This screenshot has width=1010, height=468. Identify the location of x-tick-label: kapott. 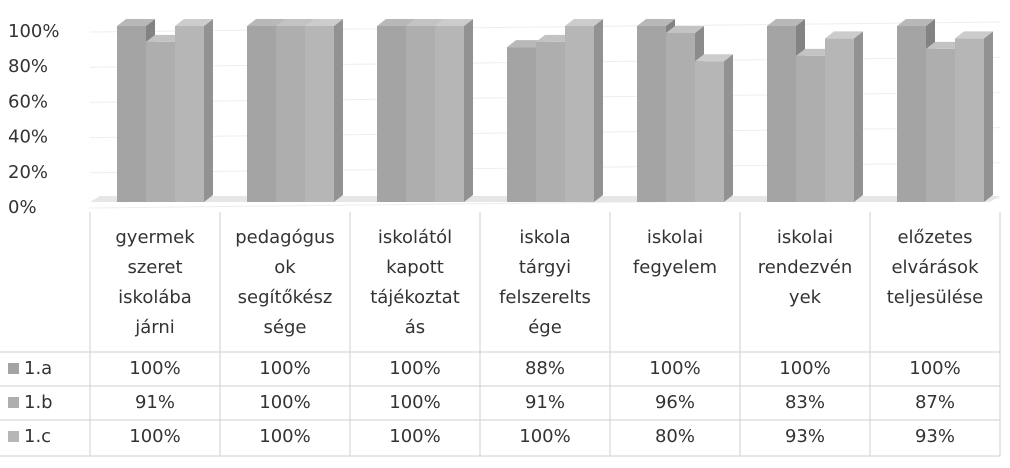
(415, 267).